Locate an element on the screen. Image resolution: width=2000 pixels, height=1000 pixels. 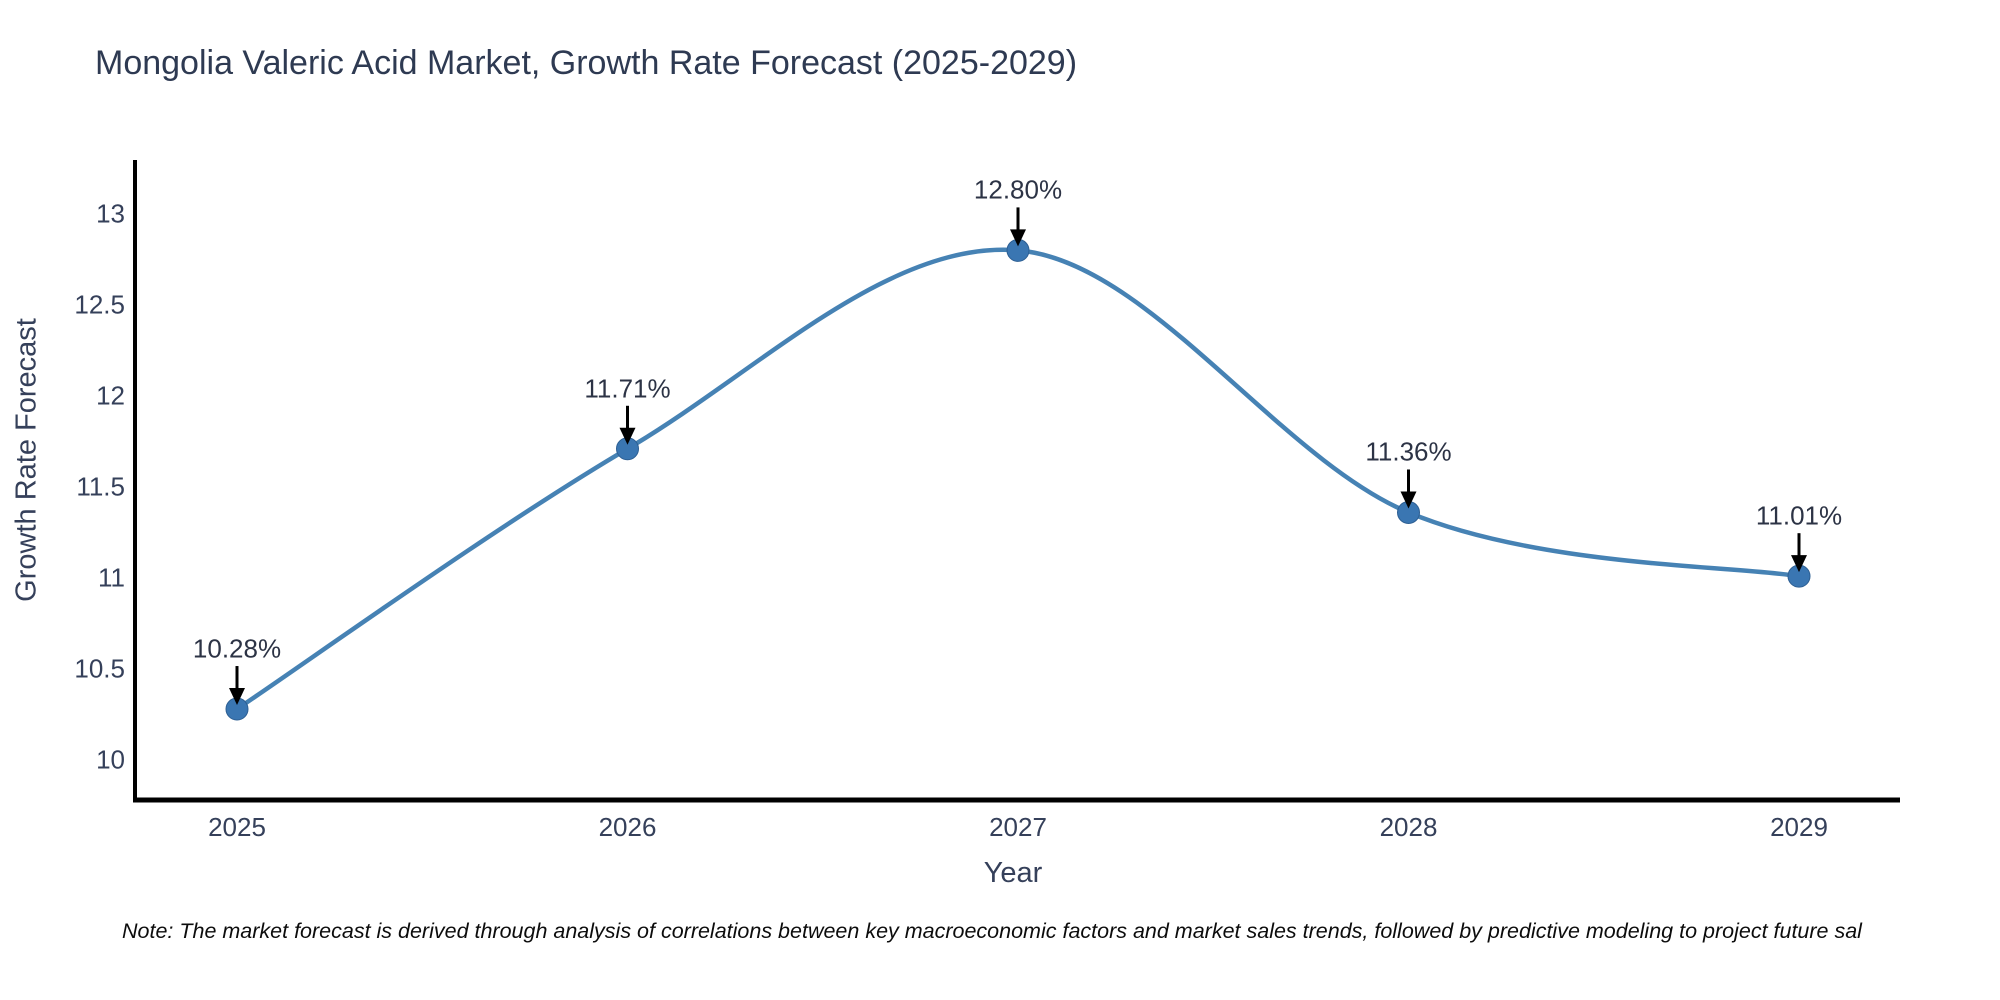
x-tick-label: 2027 is located at coordinates (1018, 827).